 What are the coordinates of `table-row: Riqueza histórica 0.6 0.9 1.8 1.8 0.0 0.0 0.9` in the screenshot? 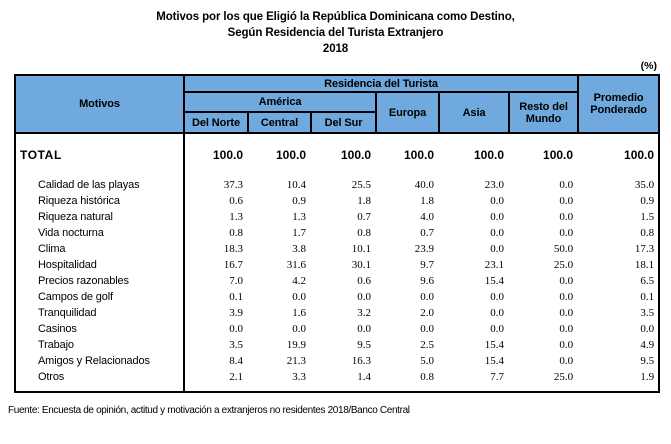 It's located at (337, 201).